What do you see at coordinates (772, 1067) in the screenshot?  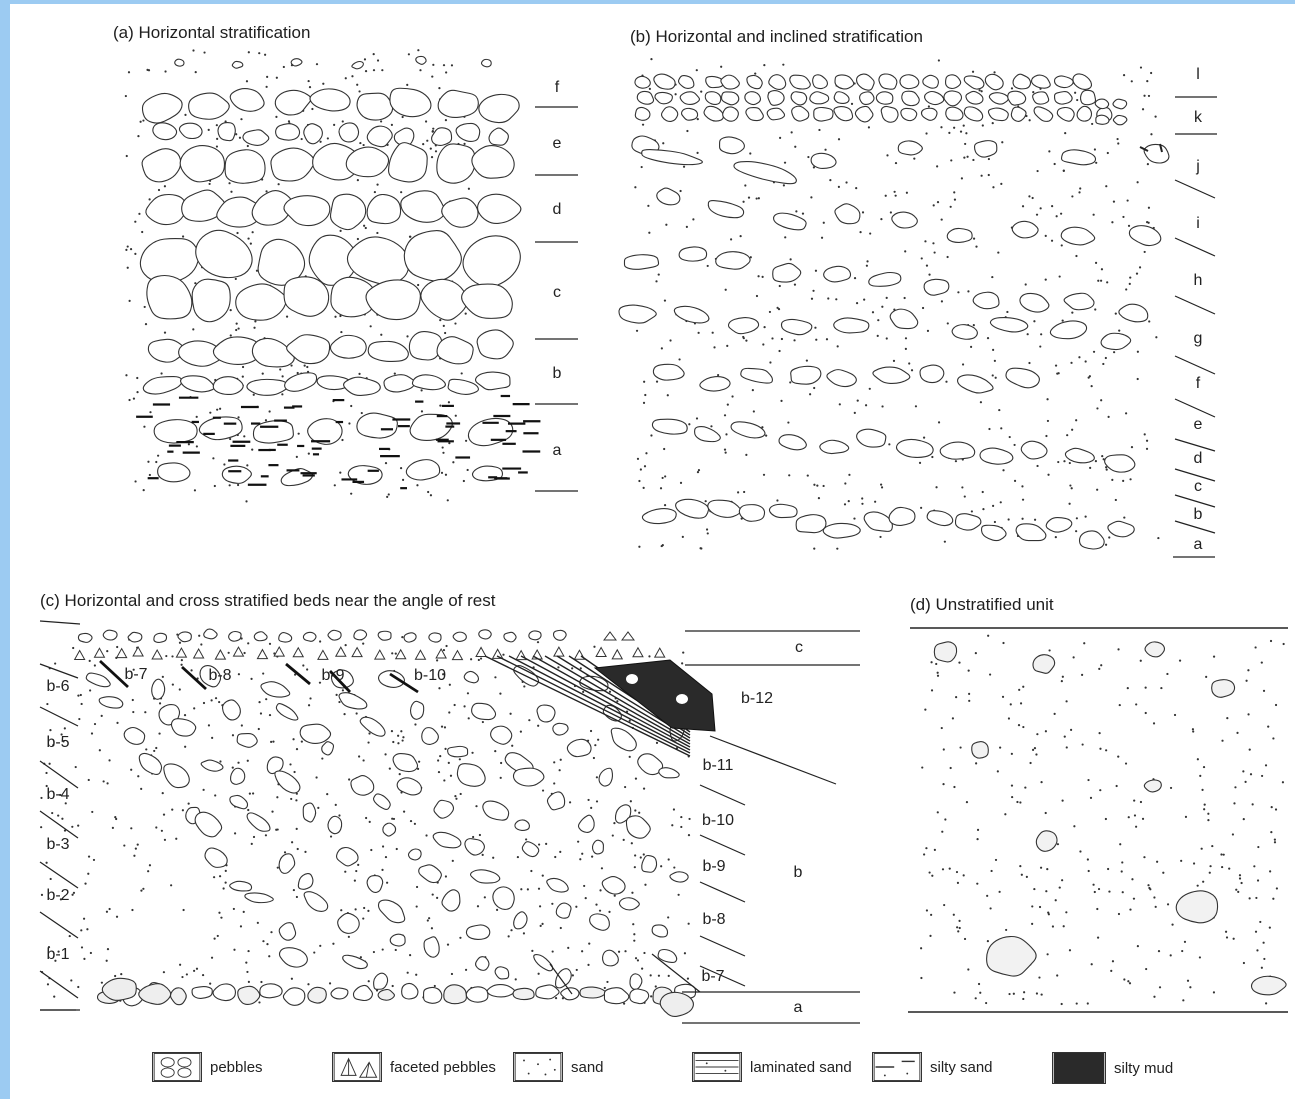 I see `legend-item-laminated-sand: laminated sand` at bounding box center [772, 1067].